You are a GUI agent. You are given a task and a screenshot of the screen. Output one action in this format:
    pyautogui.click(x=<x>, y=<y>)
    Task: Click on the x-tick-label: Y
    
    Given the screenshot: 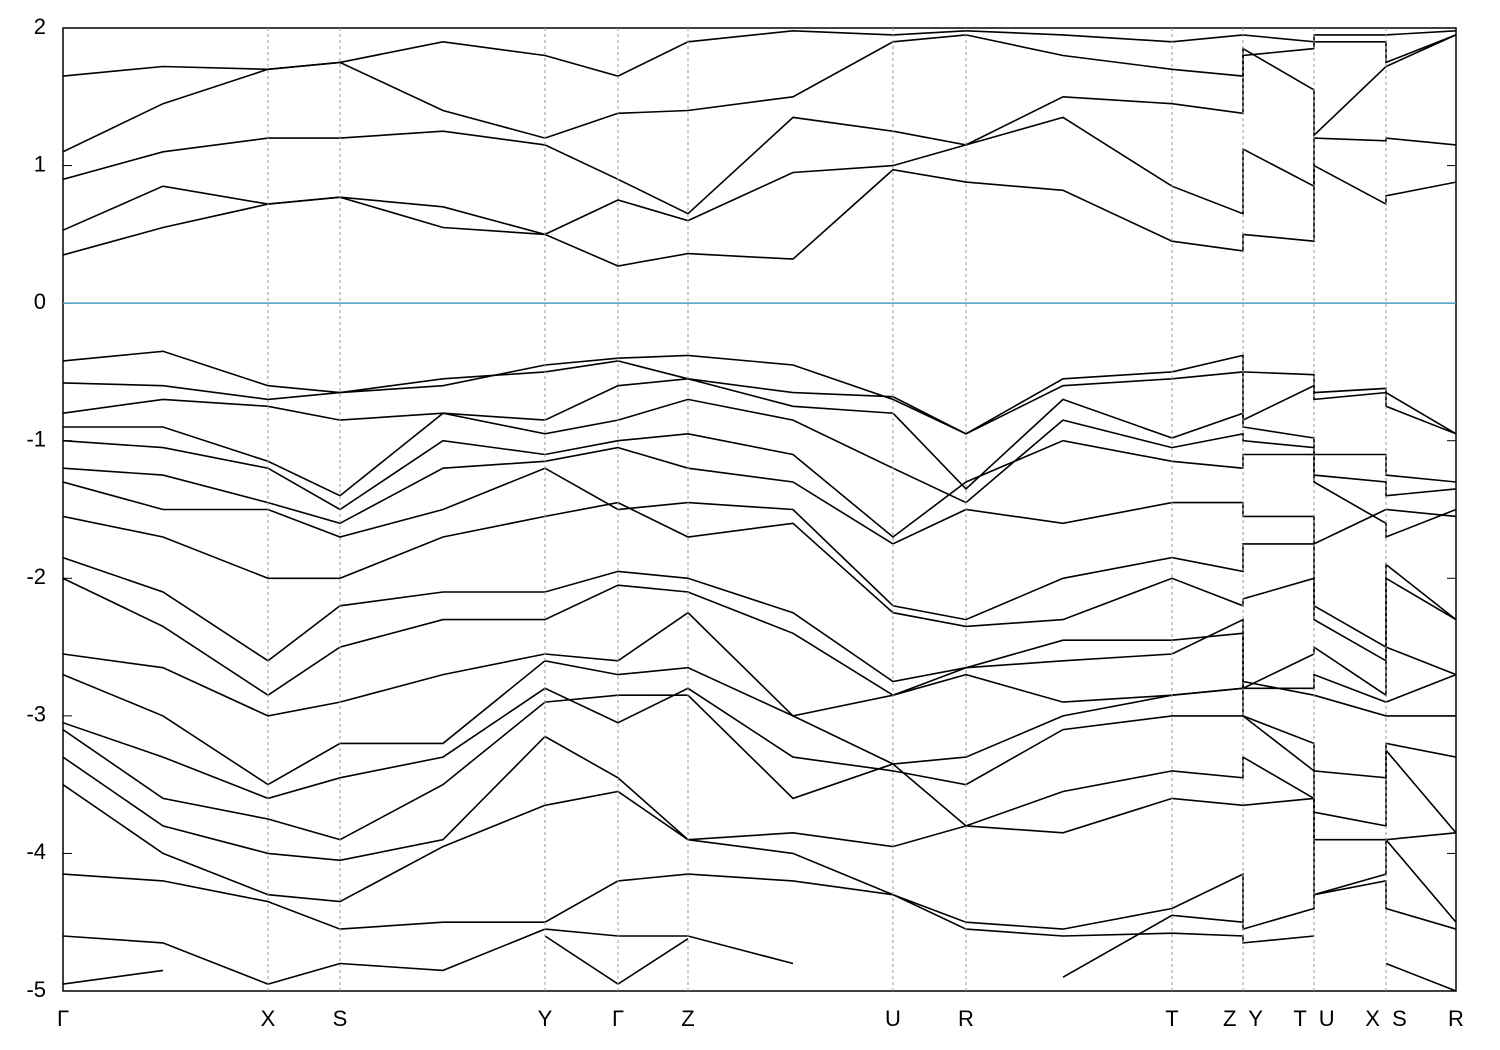 What is the action you would take?
    pyautogui.click(x=545, y=1018)
    